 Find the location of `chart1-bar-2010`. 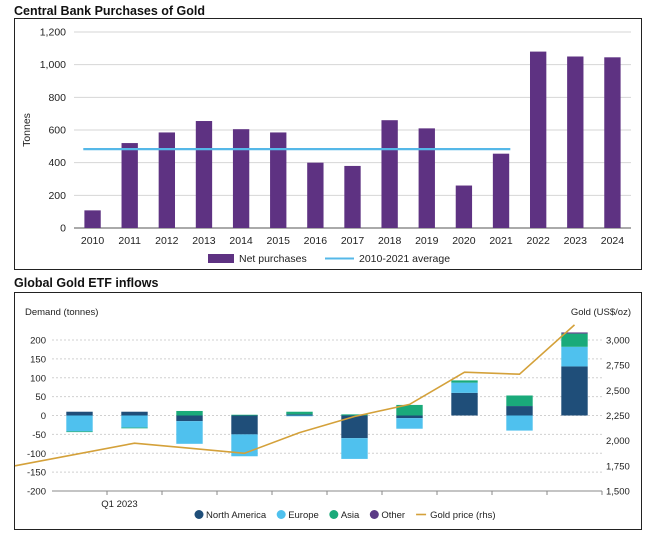

chart1-bar-2010 is located at coordinates (92, 219).